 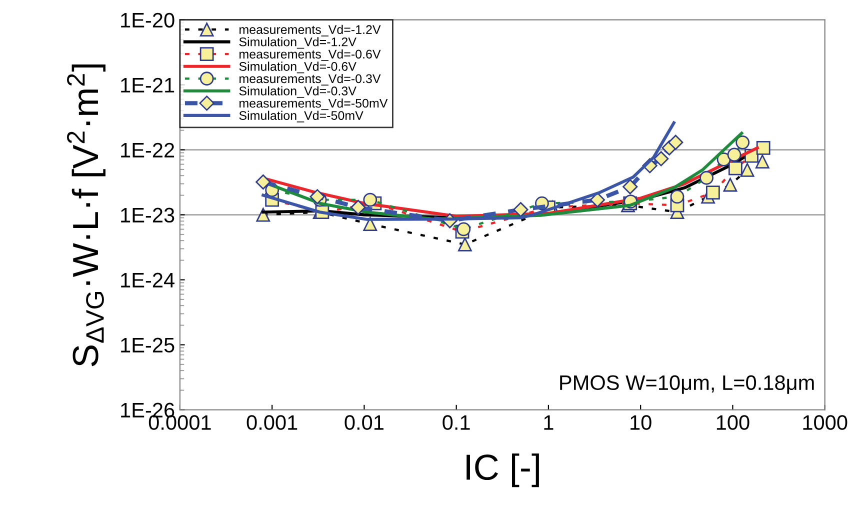 I want to click on y-tick-label: 1E-21, so click(x=147, y=85).